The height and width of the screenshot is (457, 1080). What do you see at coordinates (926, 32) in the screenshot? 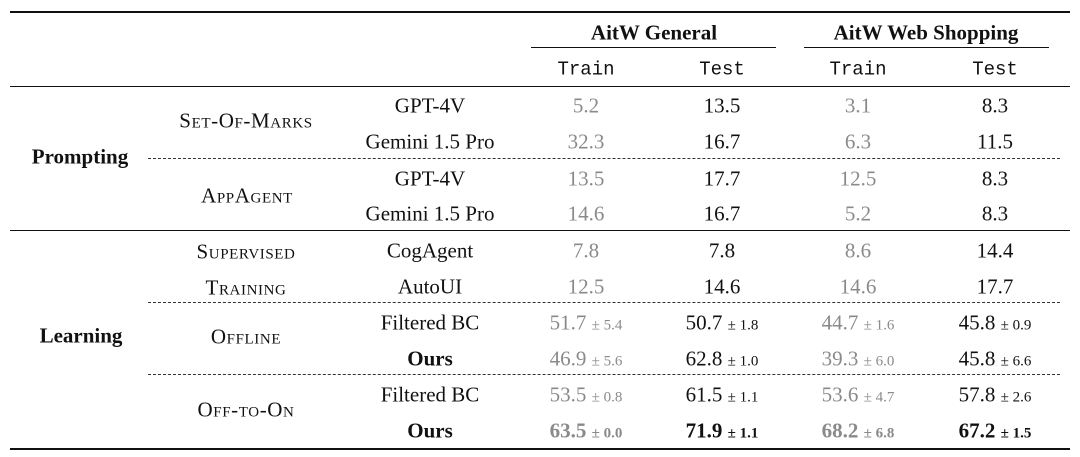
I see `header-aitw-web-shopping: AitW Web Shopping` at bounding box center [926, 32].